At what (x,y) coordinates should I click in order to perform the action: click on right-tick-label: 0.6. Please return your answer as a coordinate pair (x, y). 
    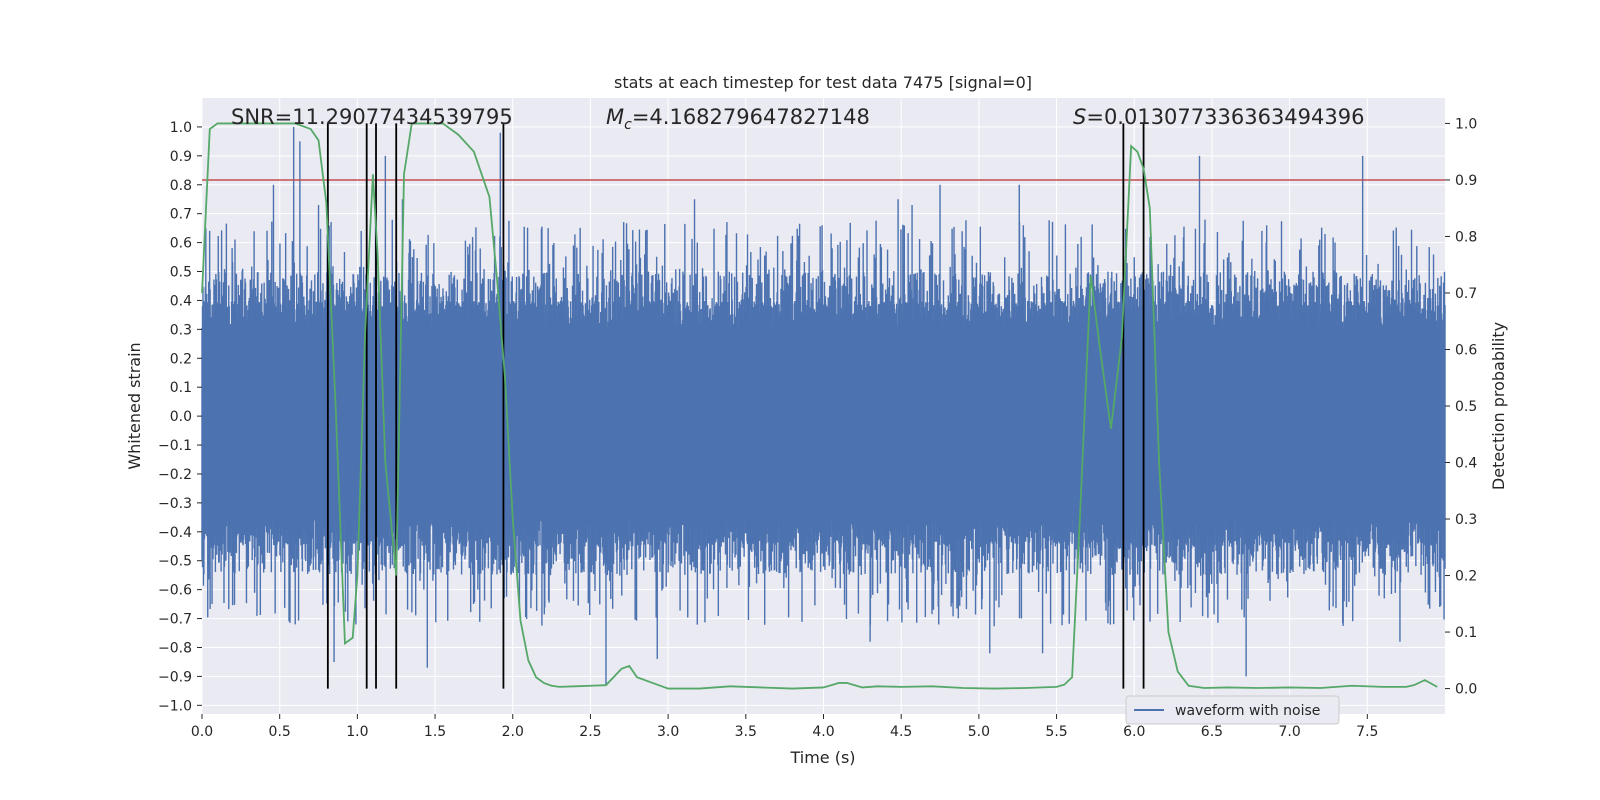
    Looking at the image, I should click on (1466, 350).